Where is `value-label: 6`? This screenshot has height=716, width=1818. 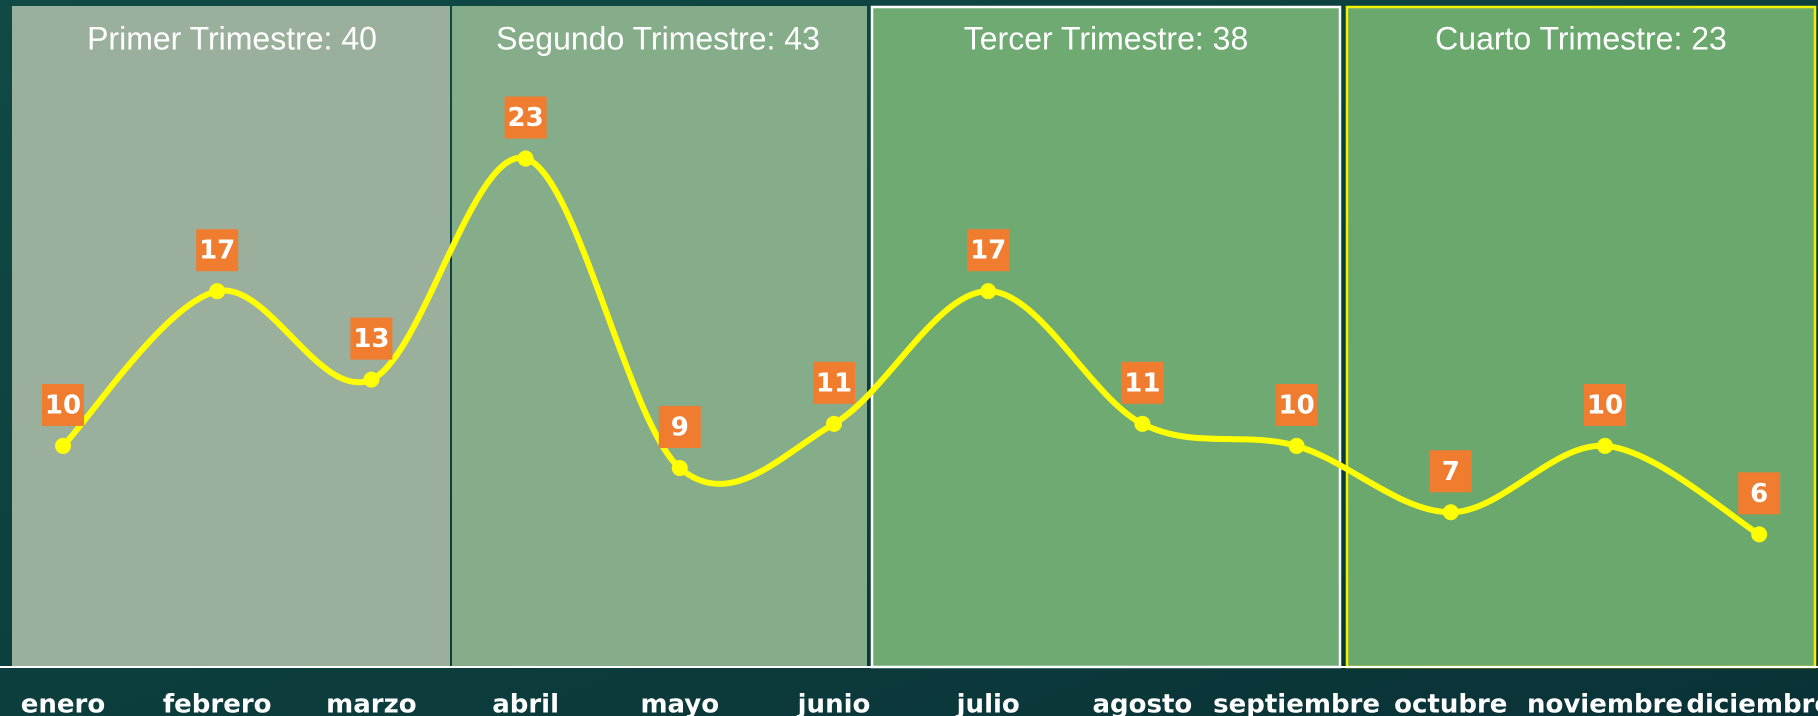 value-label: 6 is located at coordinates (1759, 494).